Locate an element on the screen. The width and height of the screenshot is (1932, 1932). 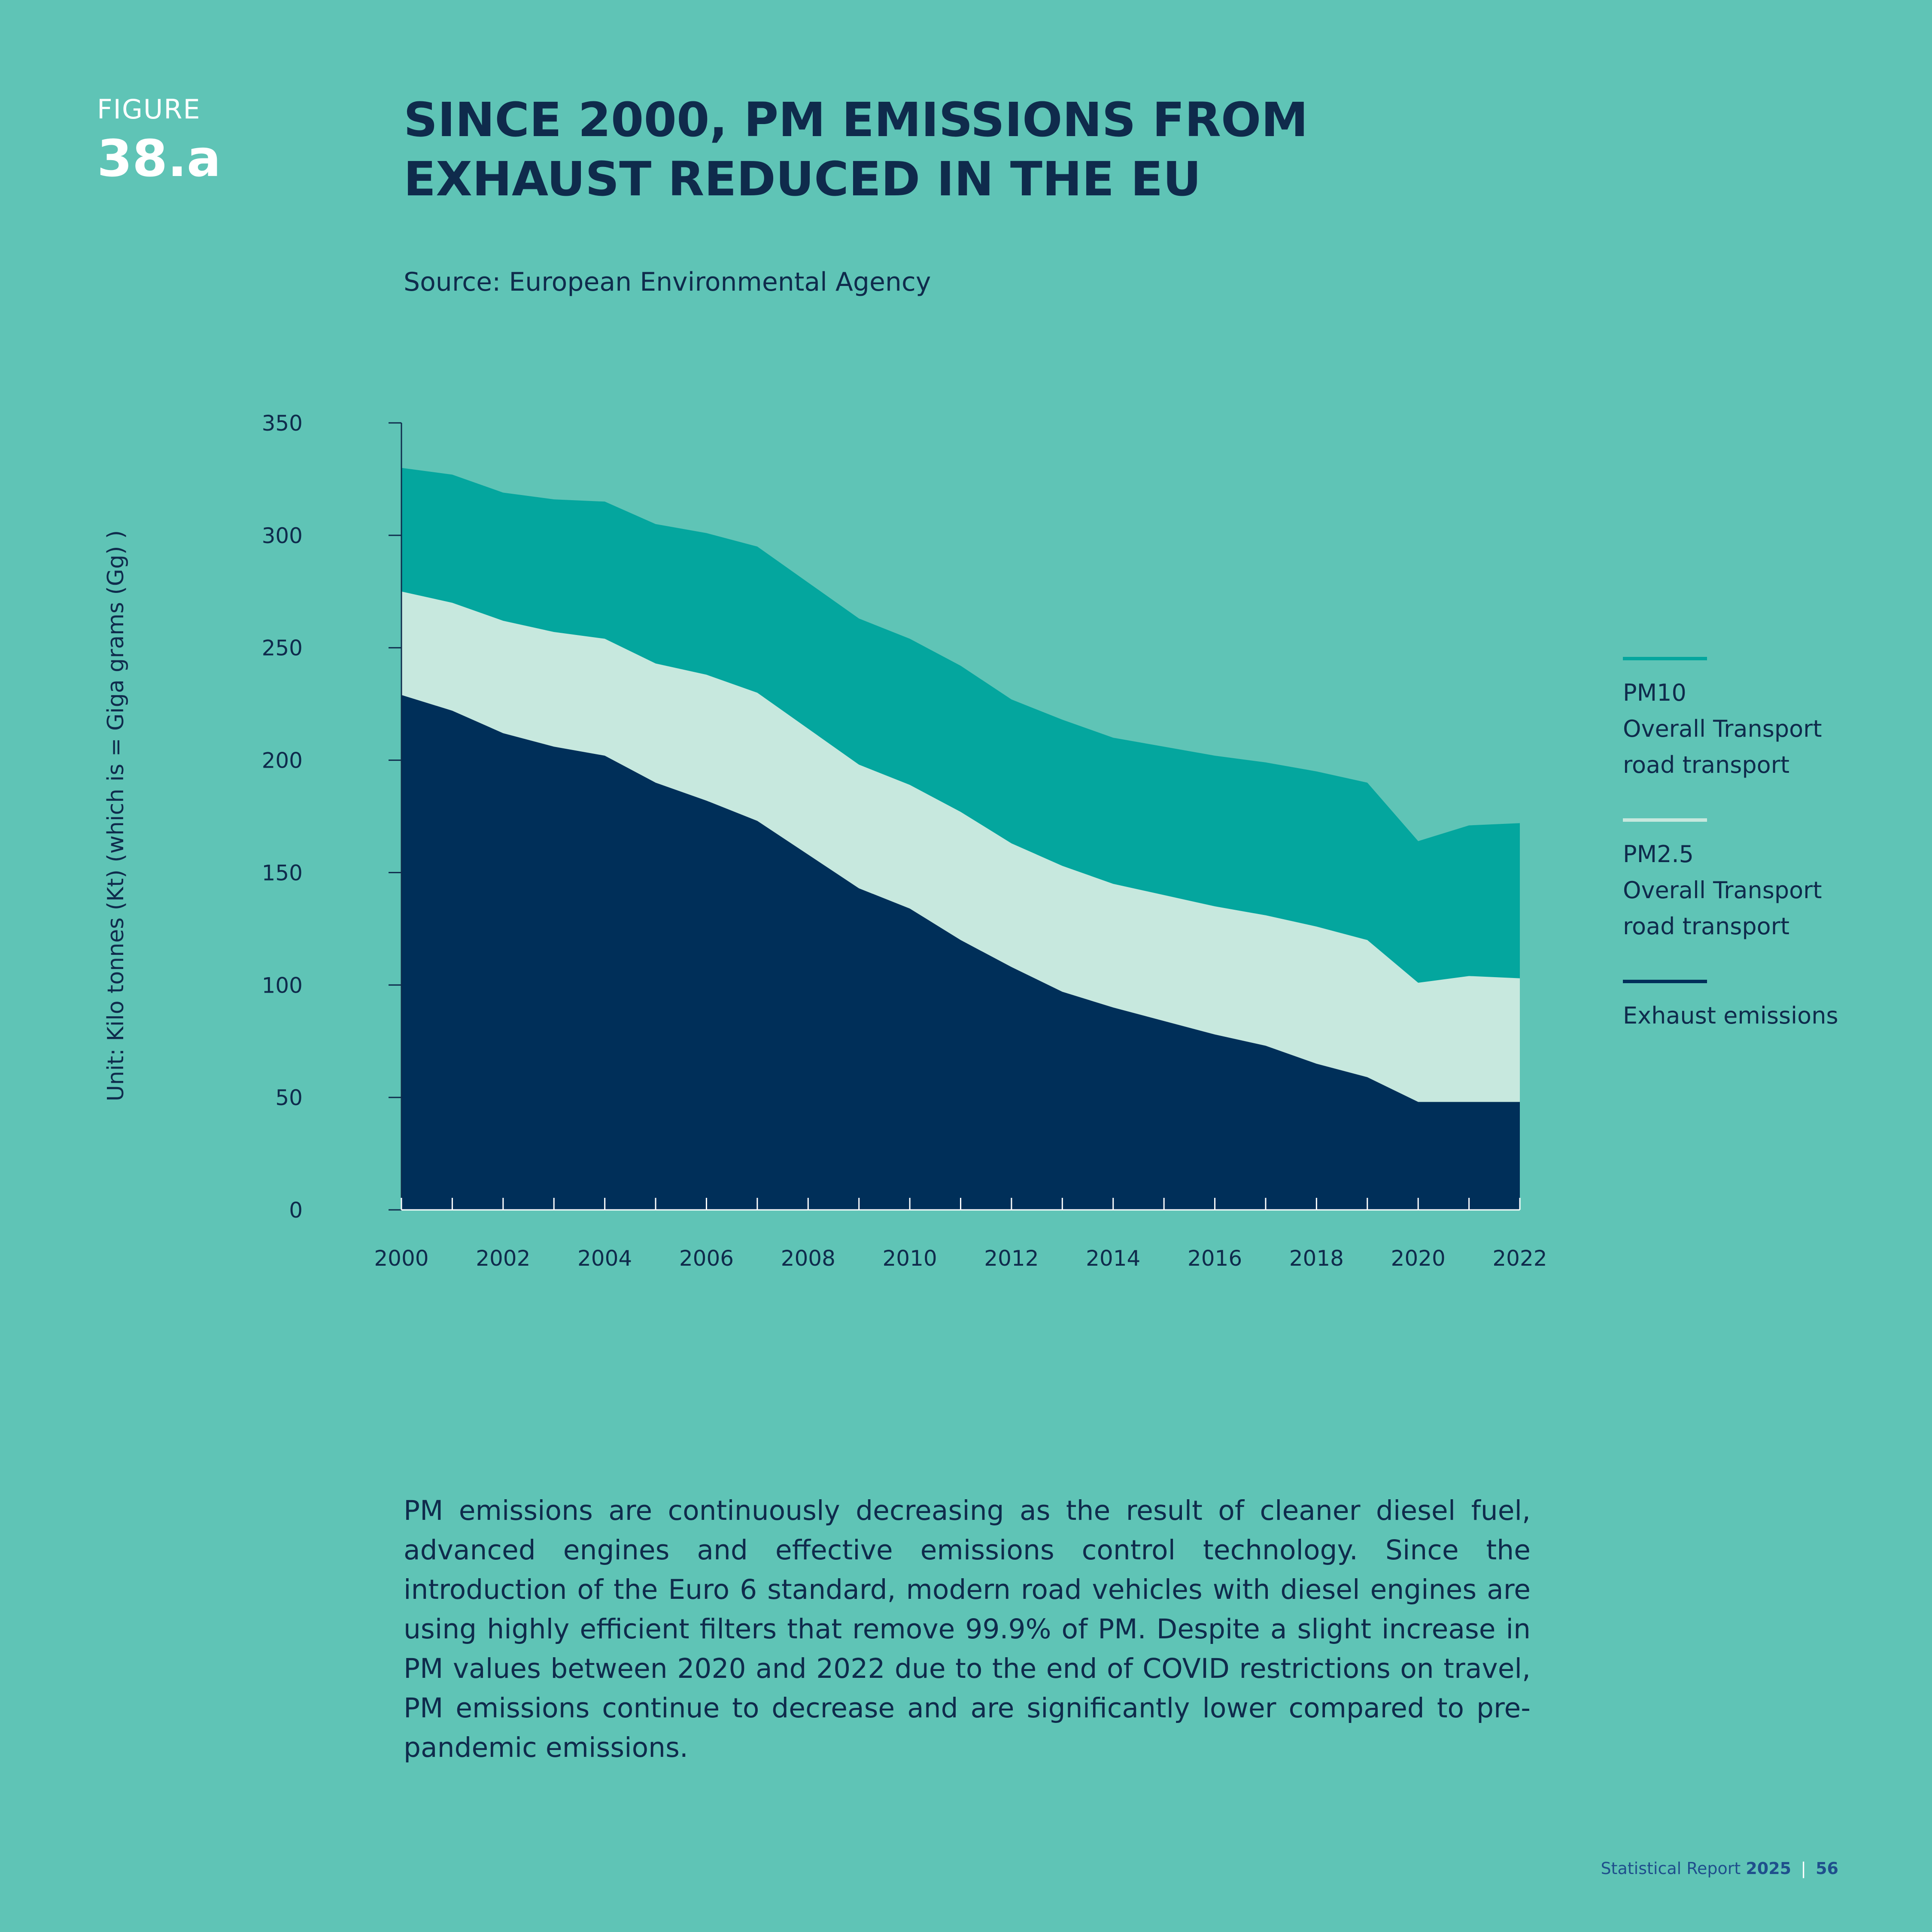
x-tick-label: 2020 is located at coordinates (1418, 1258).